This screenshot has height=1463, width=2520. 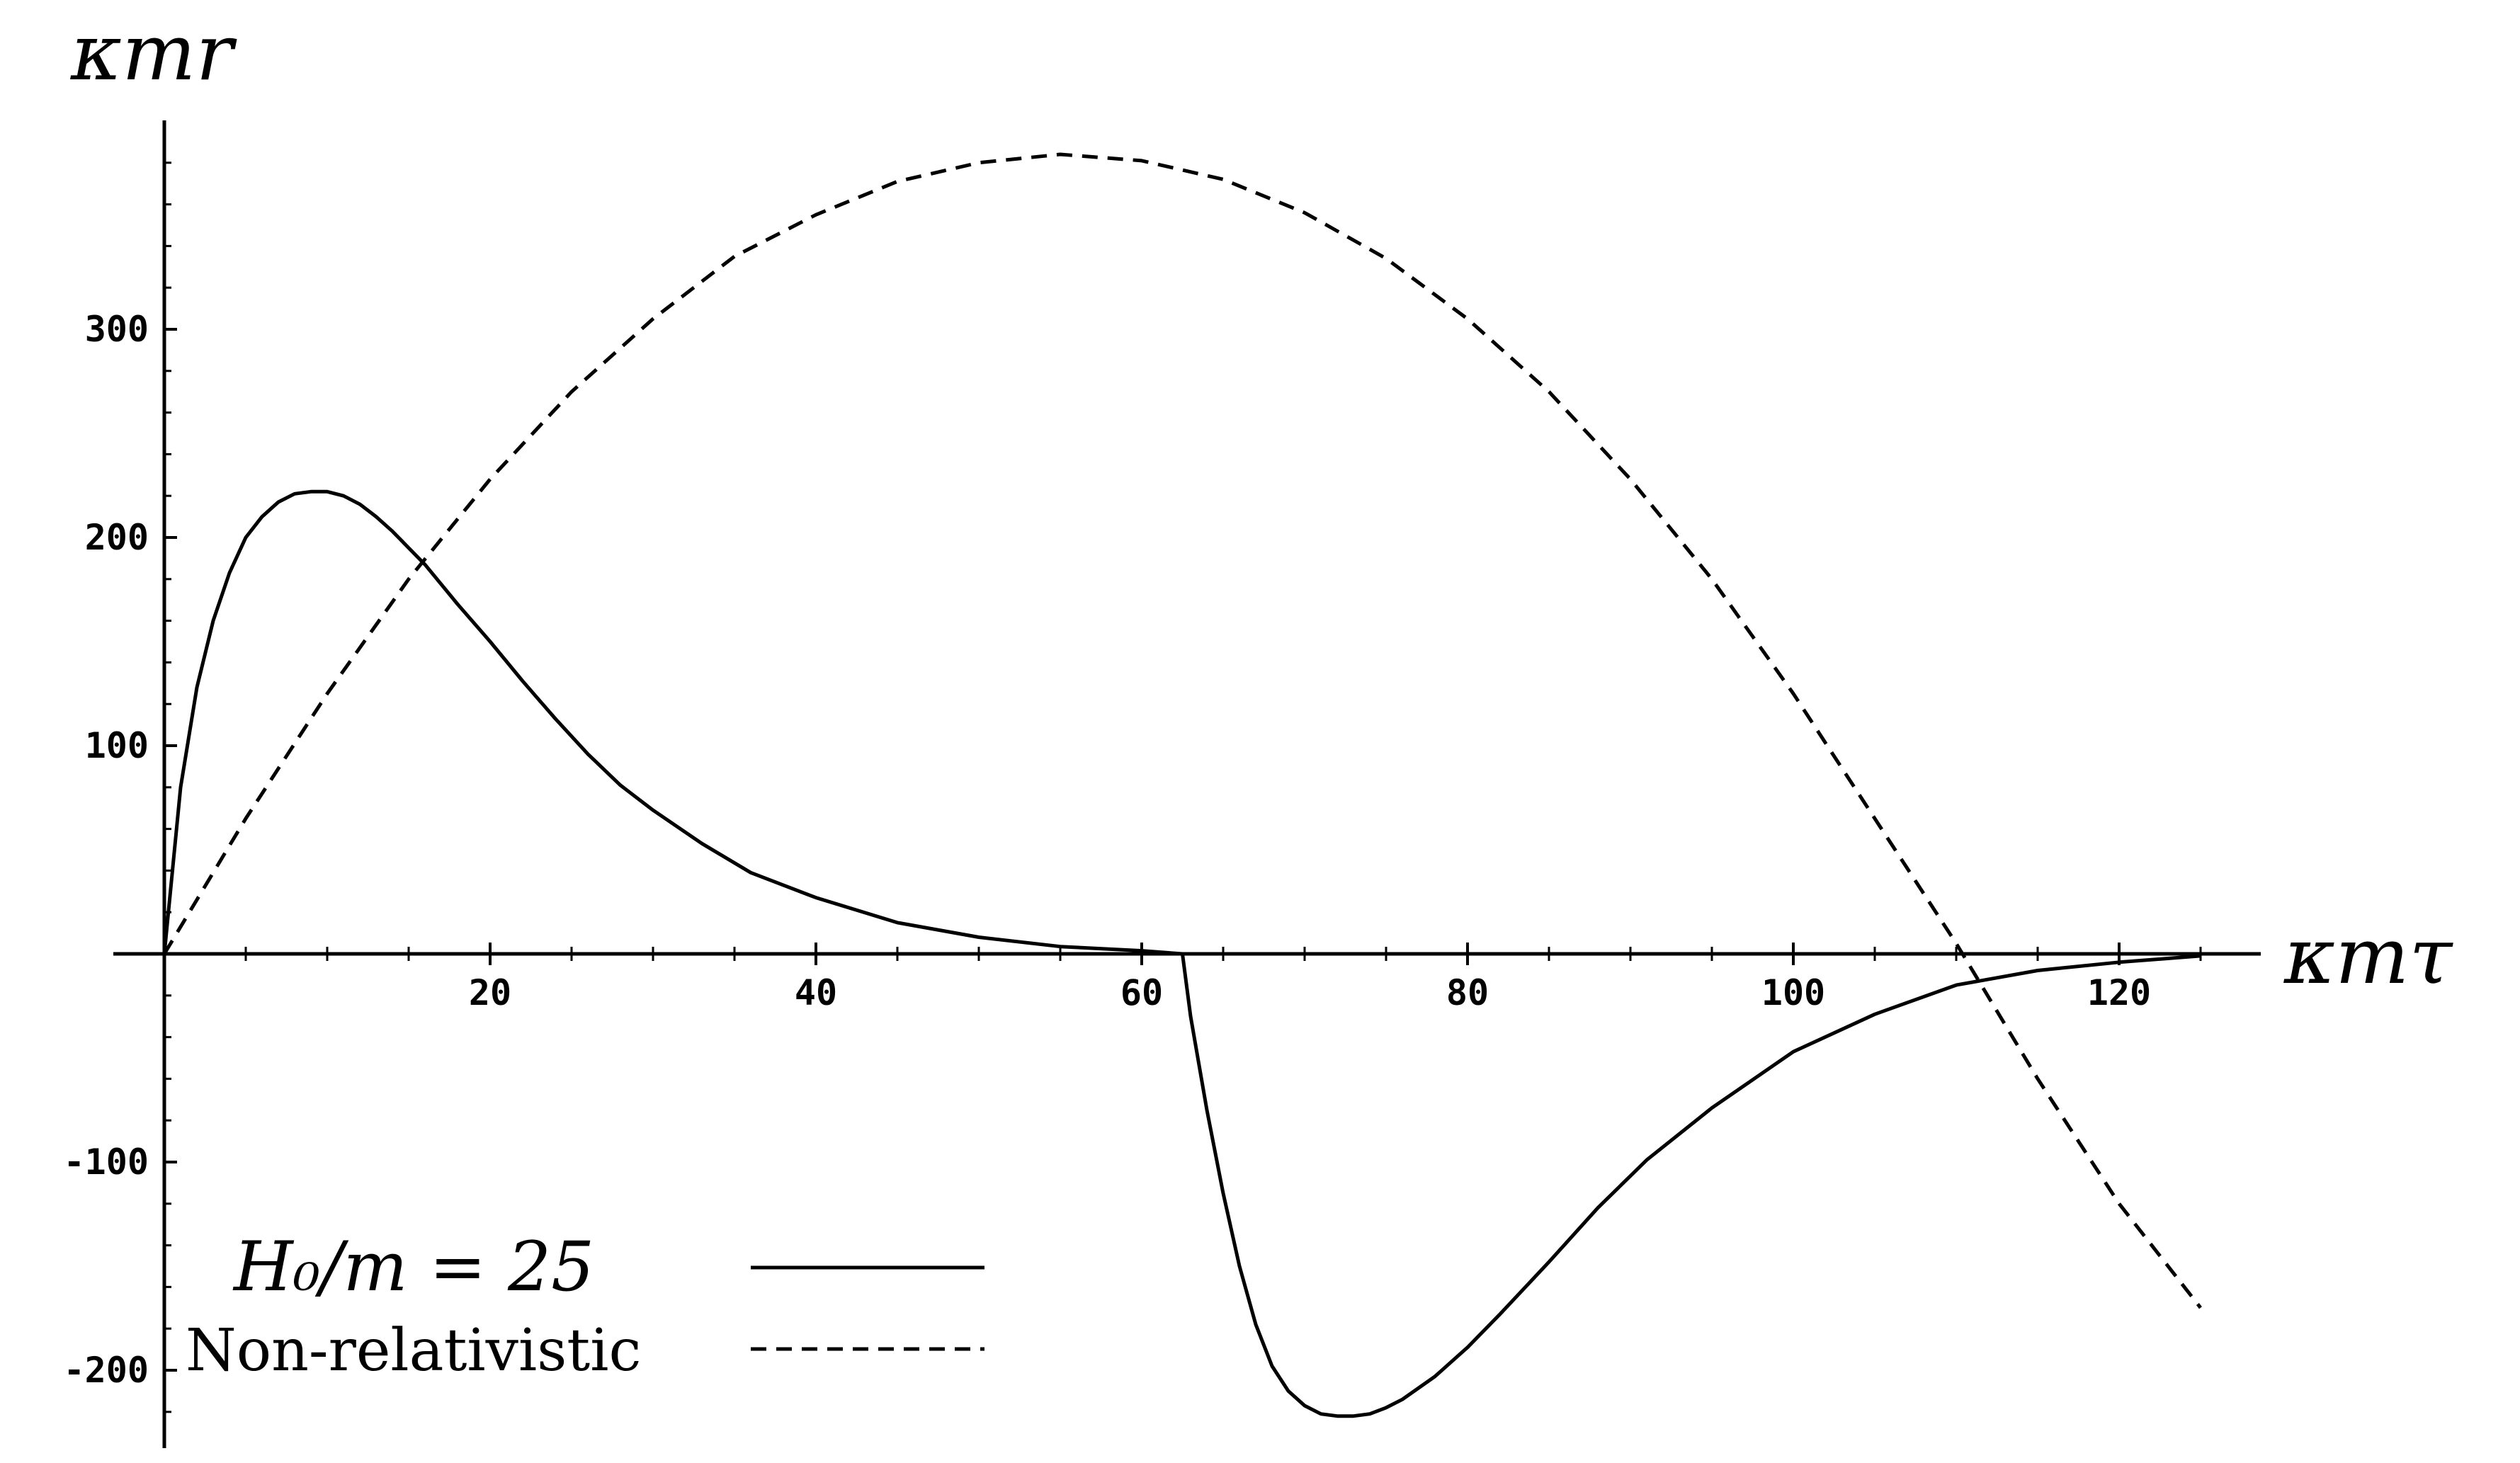 I want to click on y-axis-title: κmr, so click(x=153, y=52).